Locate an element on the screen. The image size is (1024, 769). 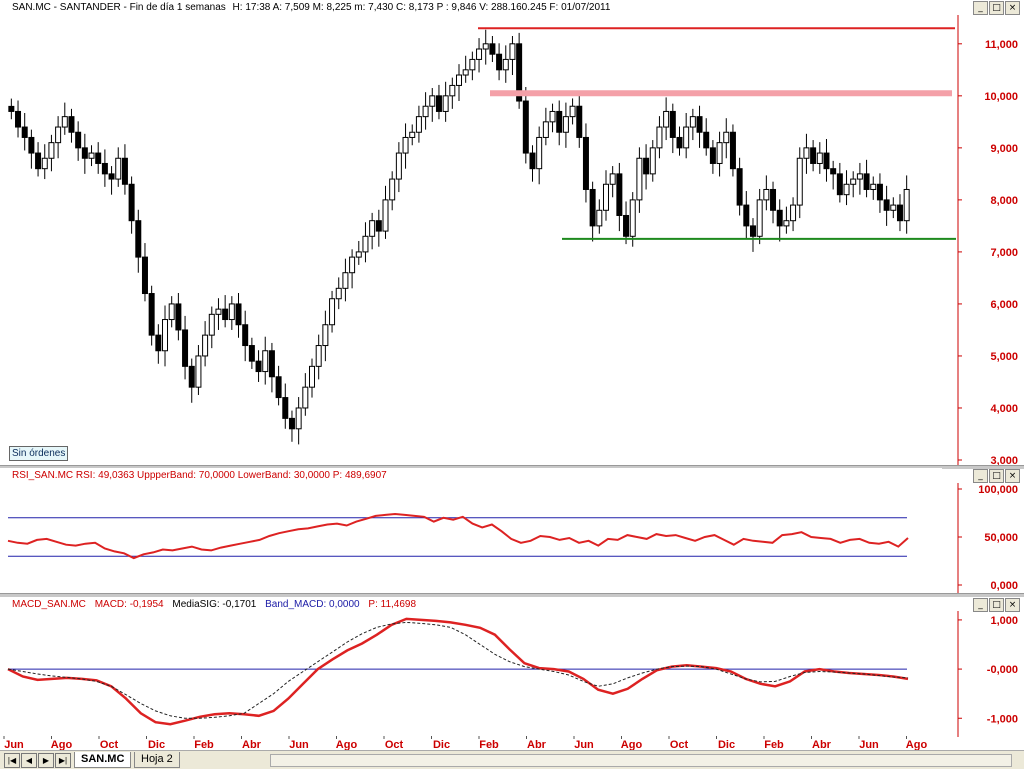
y-tick-label: 8,000 is located at coordinates (1004, 201).